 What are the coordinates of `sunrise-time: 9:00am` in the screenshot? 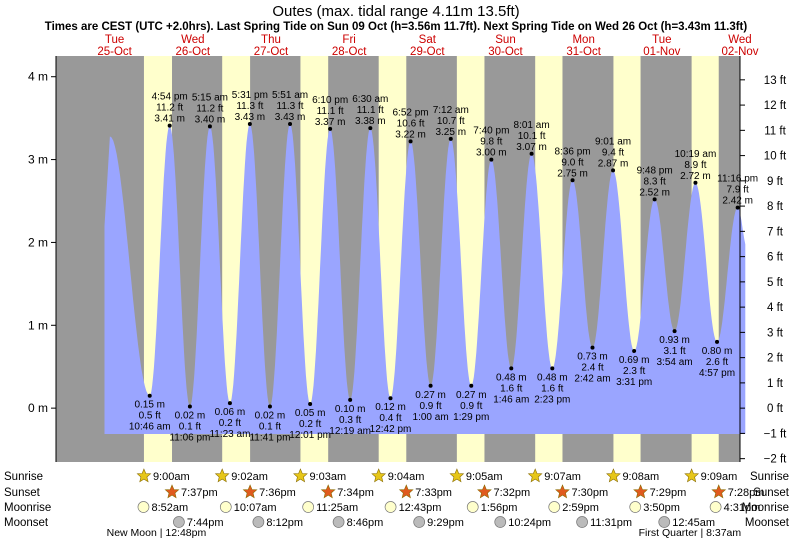 It's located at (171, 477).